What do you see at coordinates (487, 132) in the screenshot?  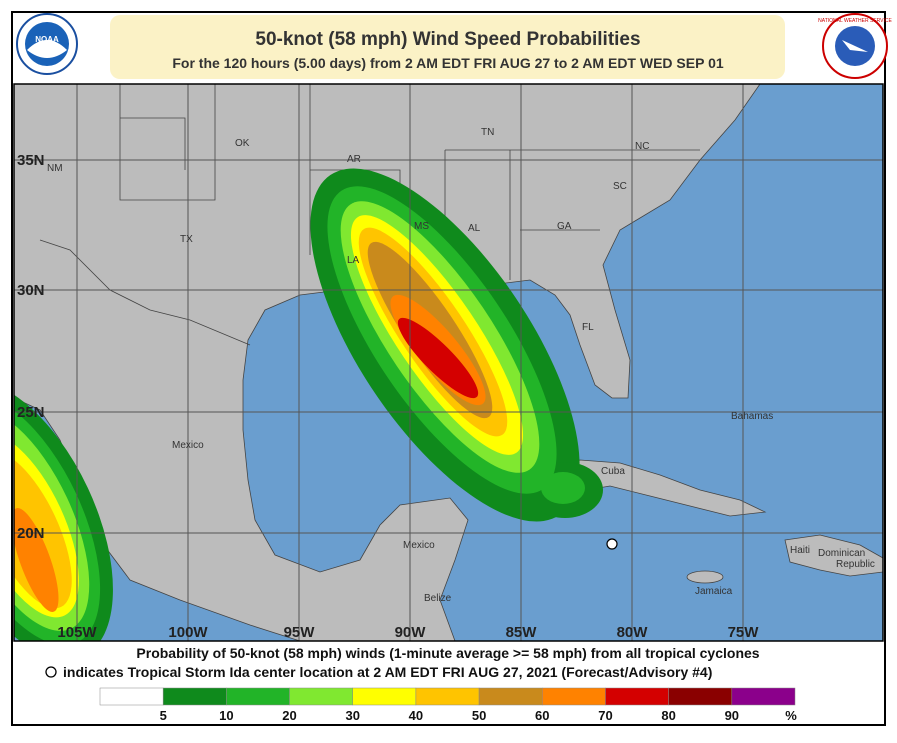 I see `place-label: TN` at bounding box center [487, 132].